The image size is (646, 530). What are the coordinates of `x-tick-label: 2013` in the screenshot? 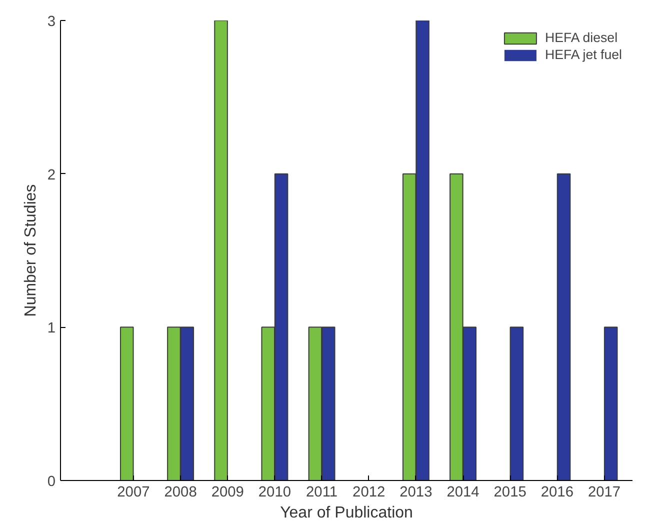 It's located at (416, 492).